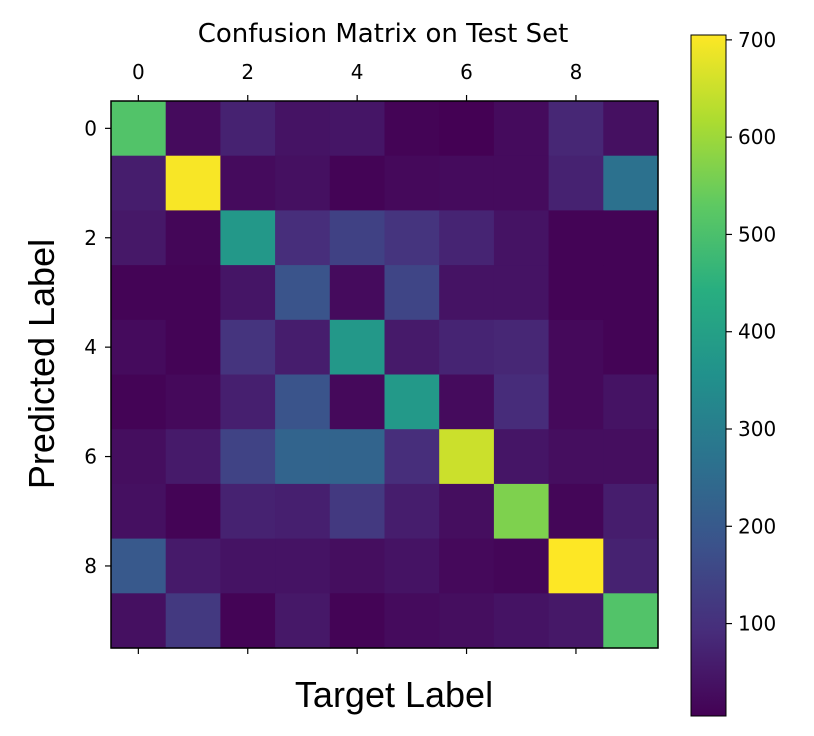  I want to click on heatmap-cell-r0-c6, so click(467, 129).